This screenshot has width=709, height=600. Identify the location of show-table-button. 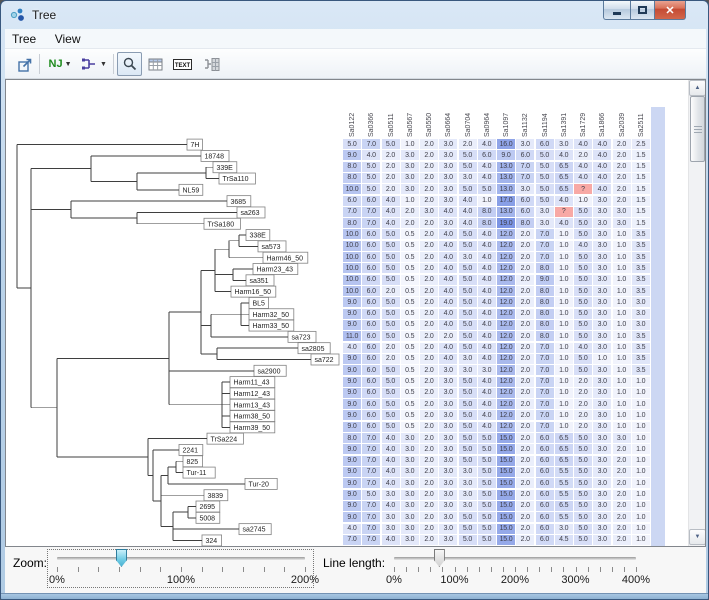
(155, 64).